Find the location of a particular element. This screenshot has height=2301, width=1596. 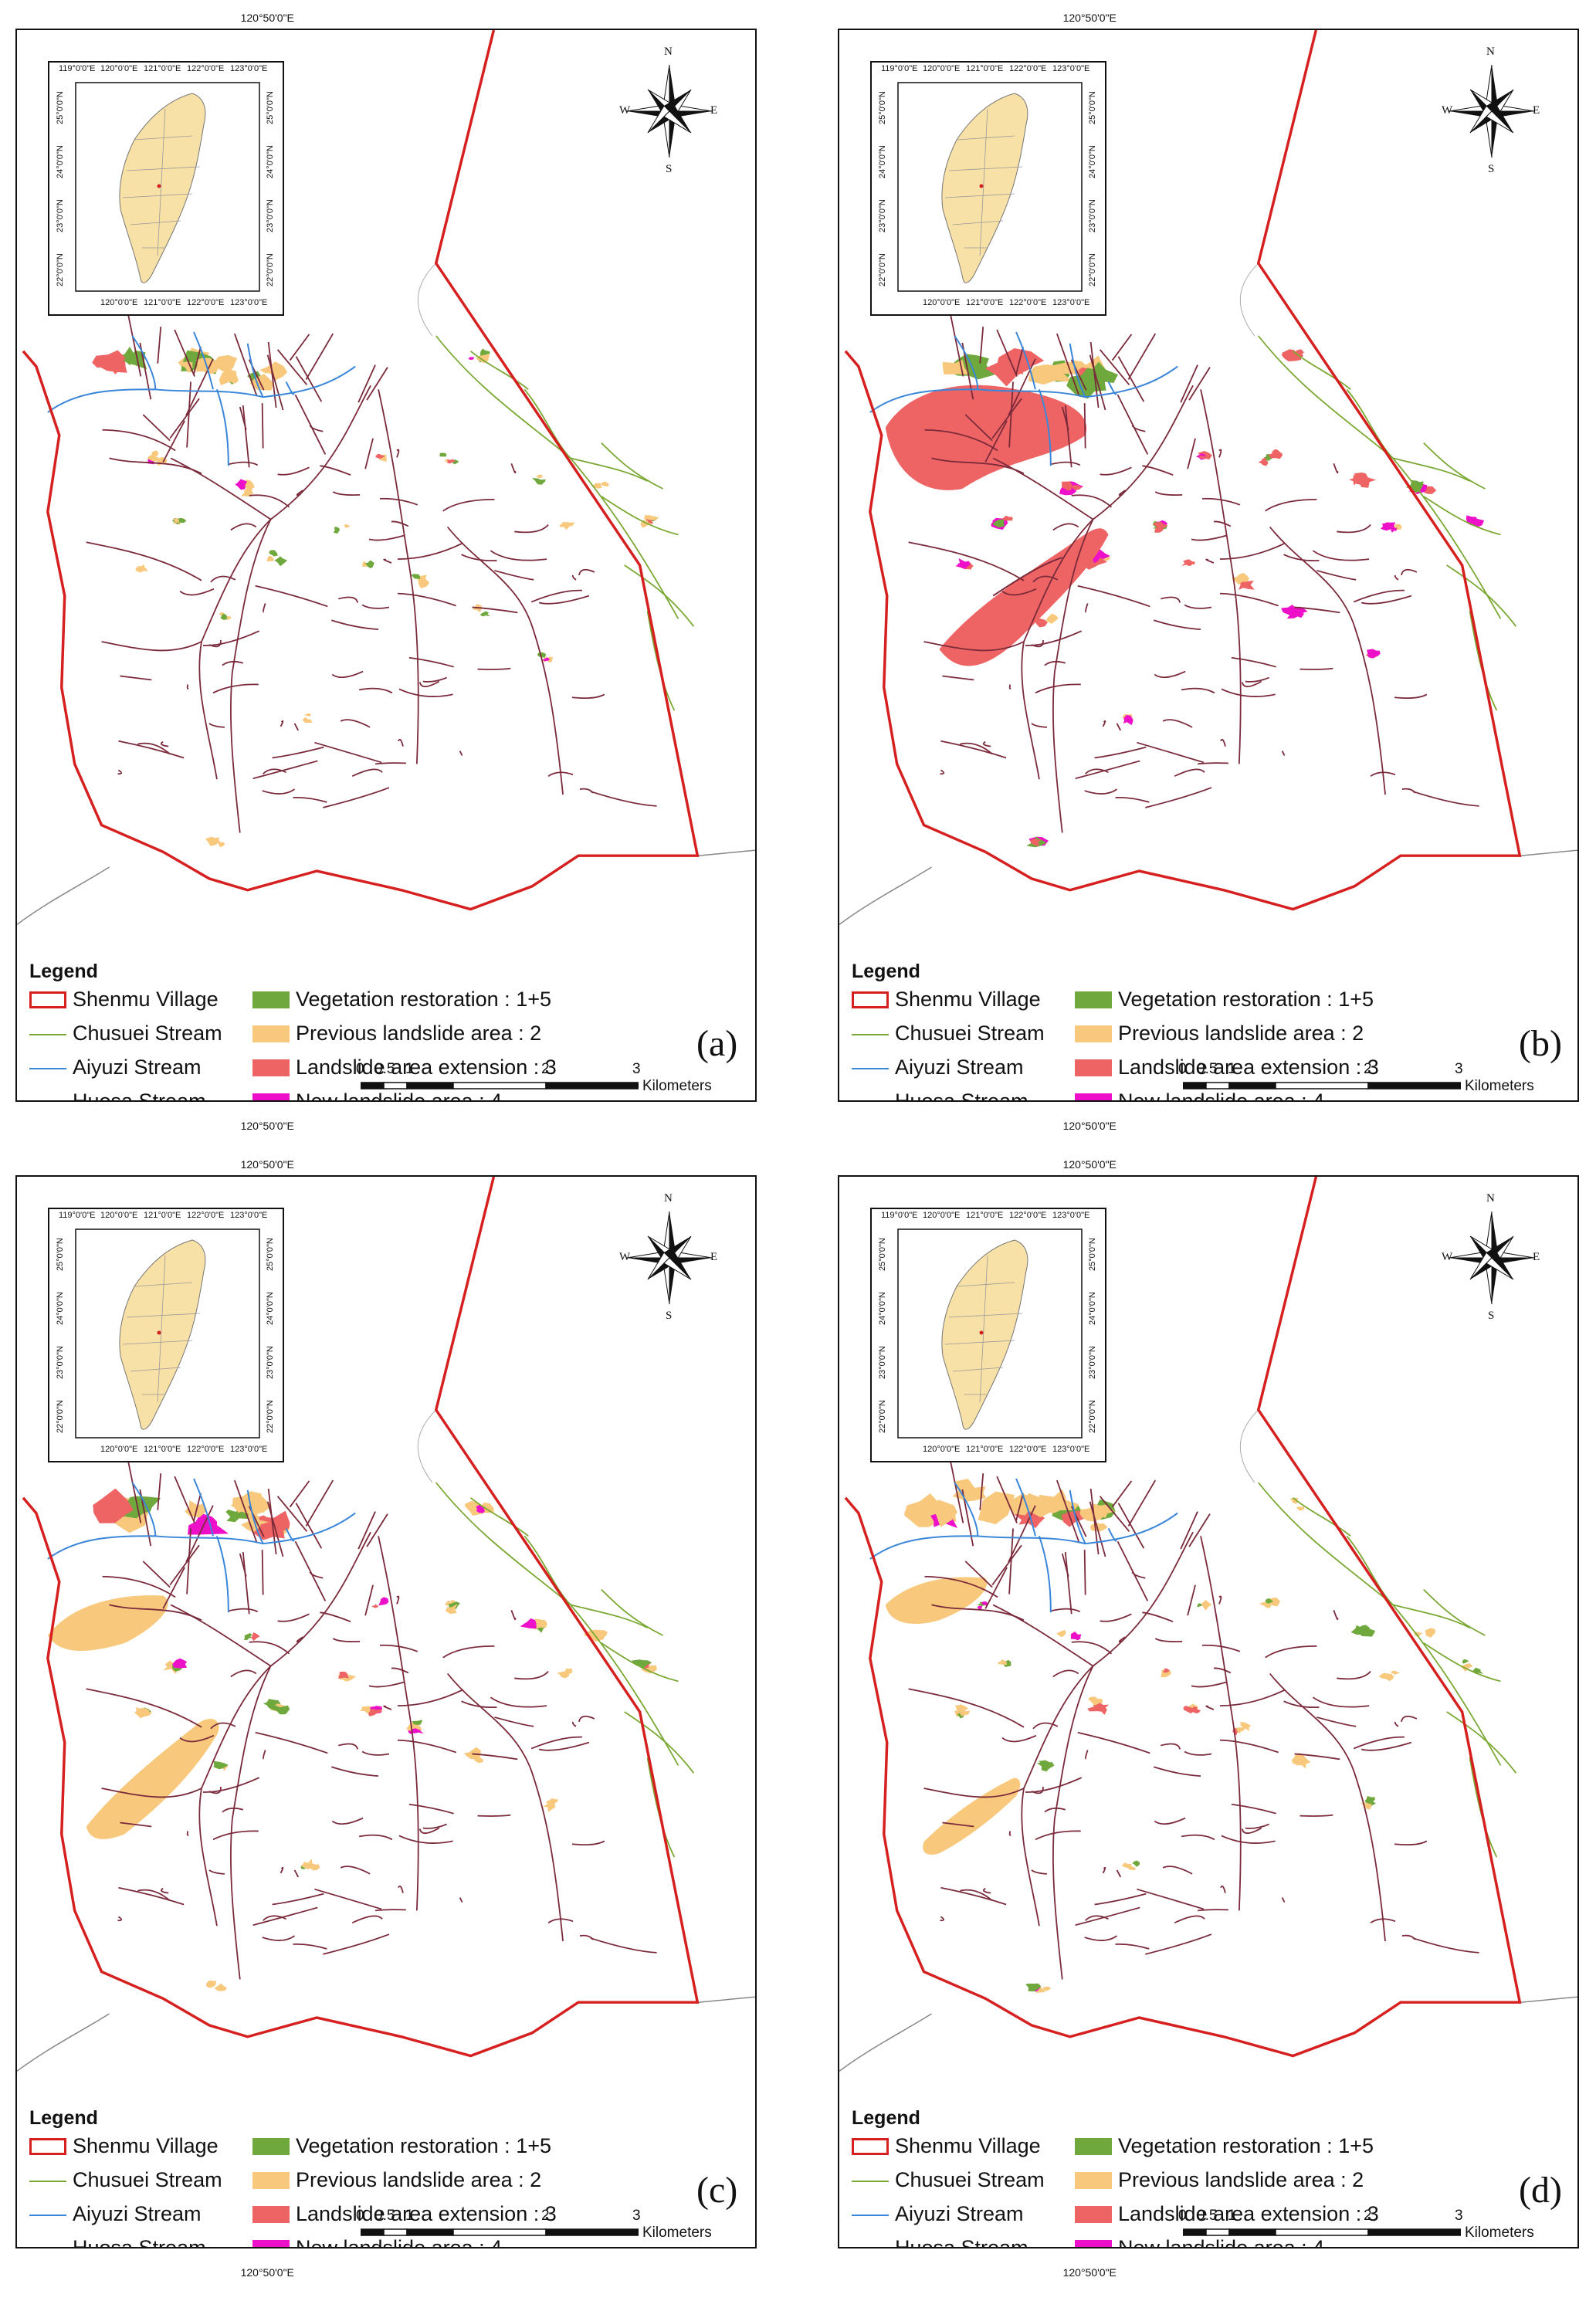

legend-item: Landslide area extension : 3 is located at coordinates (1227, 2214).